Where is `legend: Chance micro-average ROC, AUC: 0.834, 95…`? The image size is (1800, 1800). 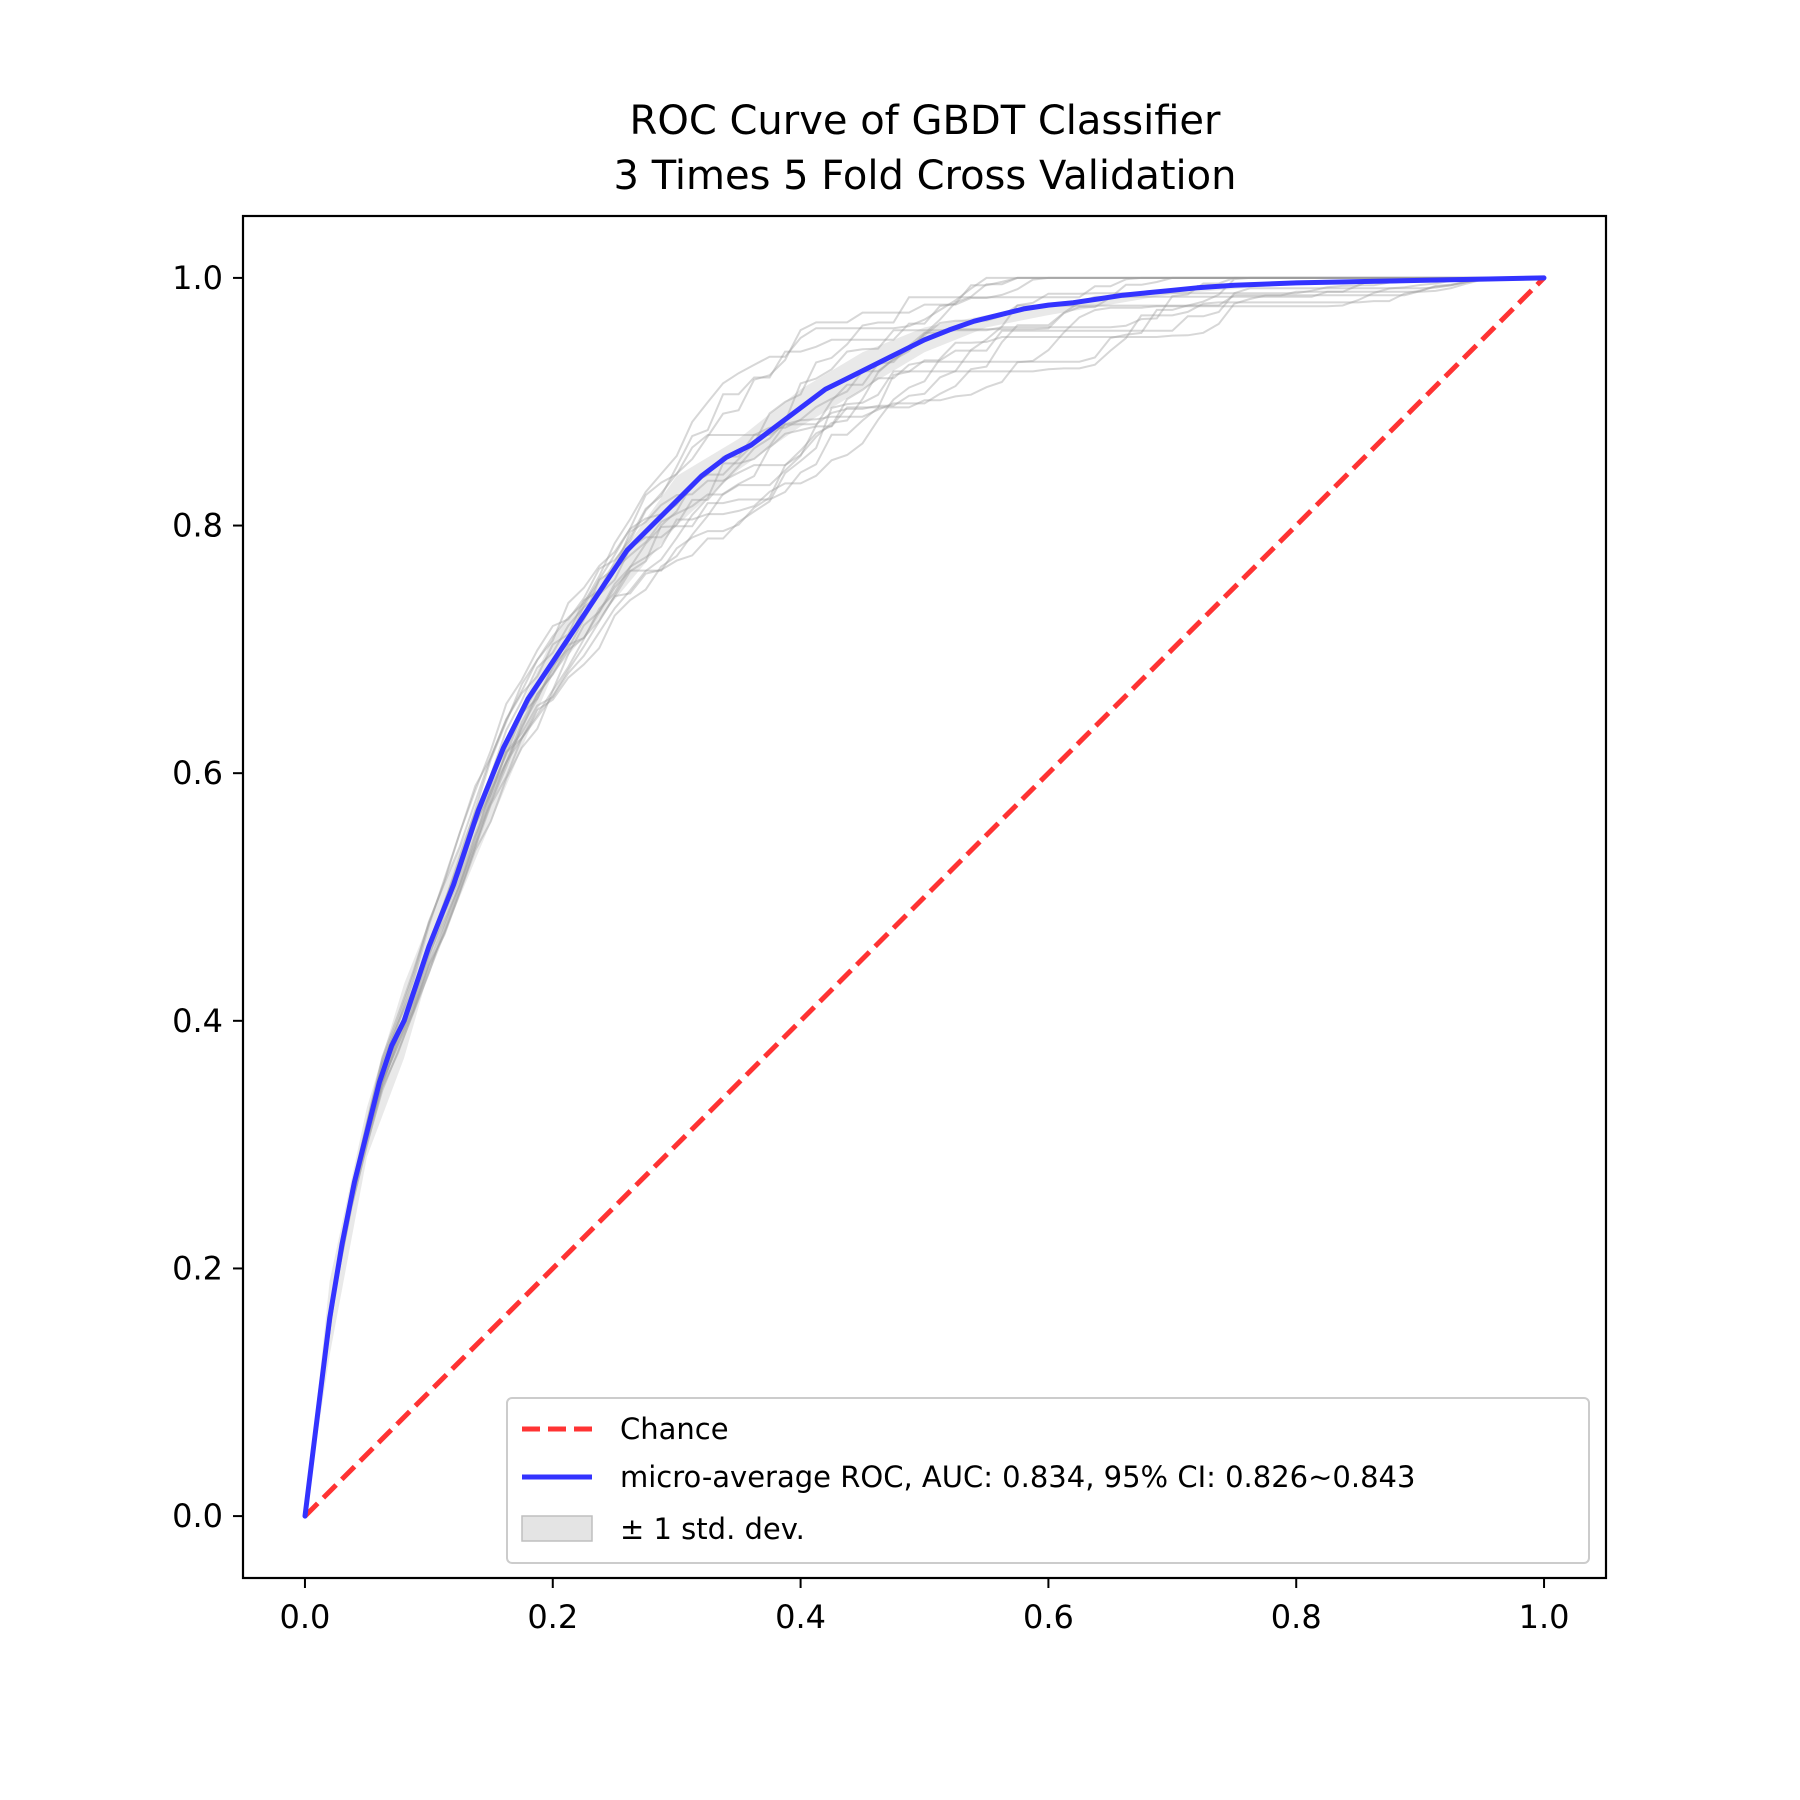 legend: Chance micro-average ROC, AUC: 0.834, 95… is located at coordinates (1048, 1480).